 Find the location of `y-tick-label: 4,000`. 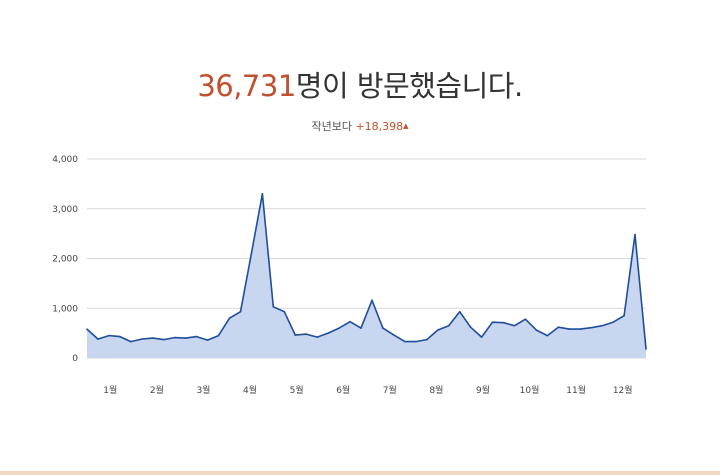

y-tick-label: 4,000 is located at coordinates (65, 160).